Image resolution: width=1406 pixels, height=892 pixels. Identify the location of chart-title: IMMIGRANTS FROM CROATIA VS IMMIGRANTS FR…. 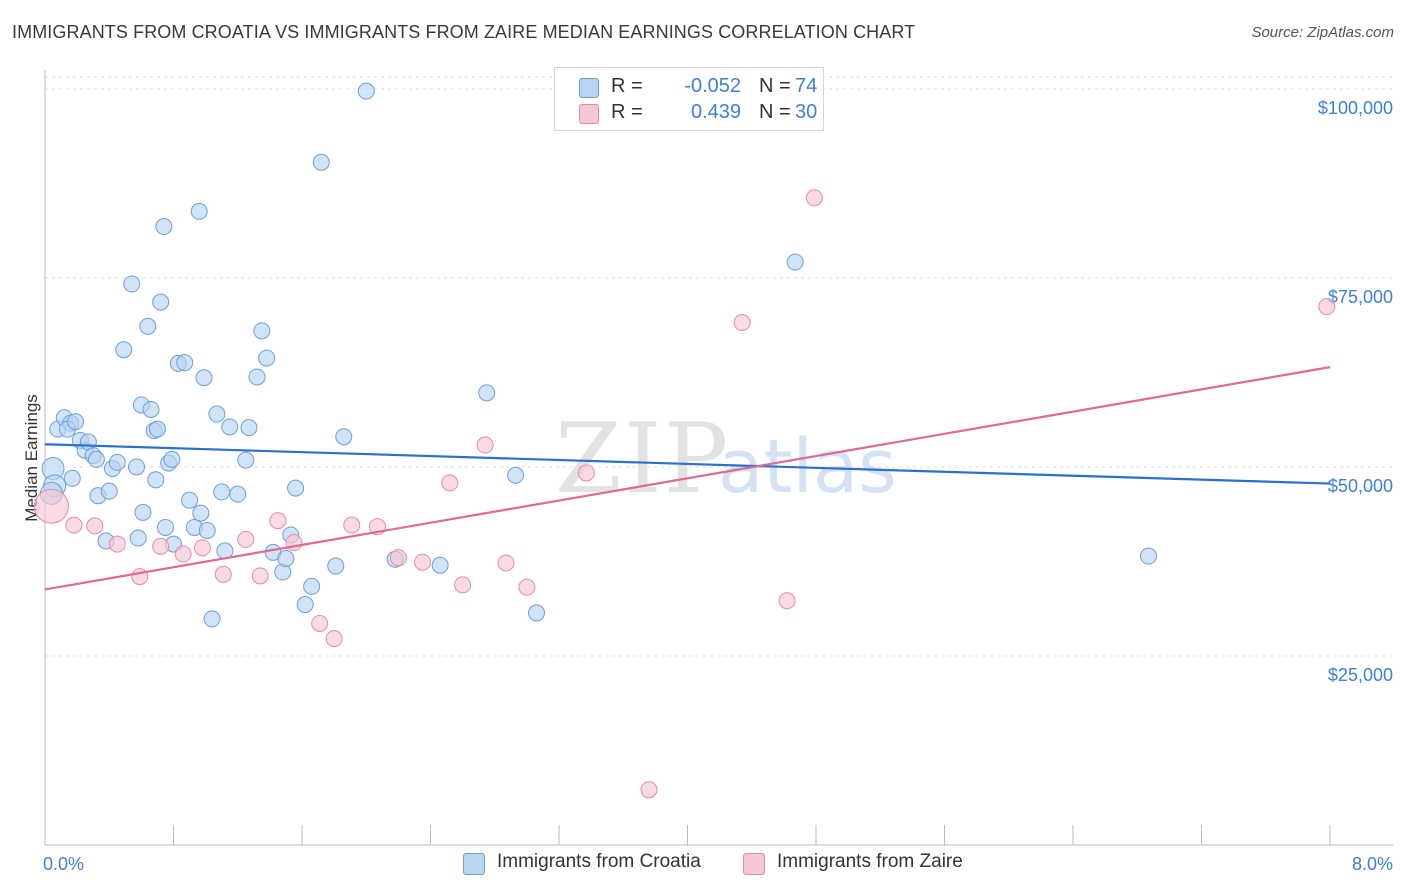
(464, 32).